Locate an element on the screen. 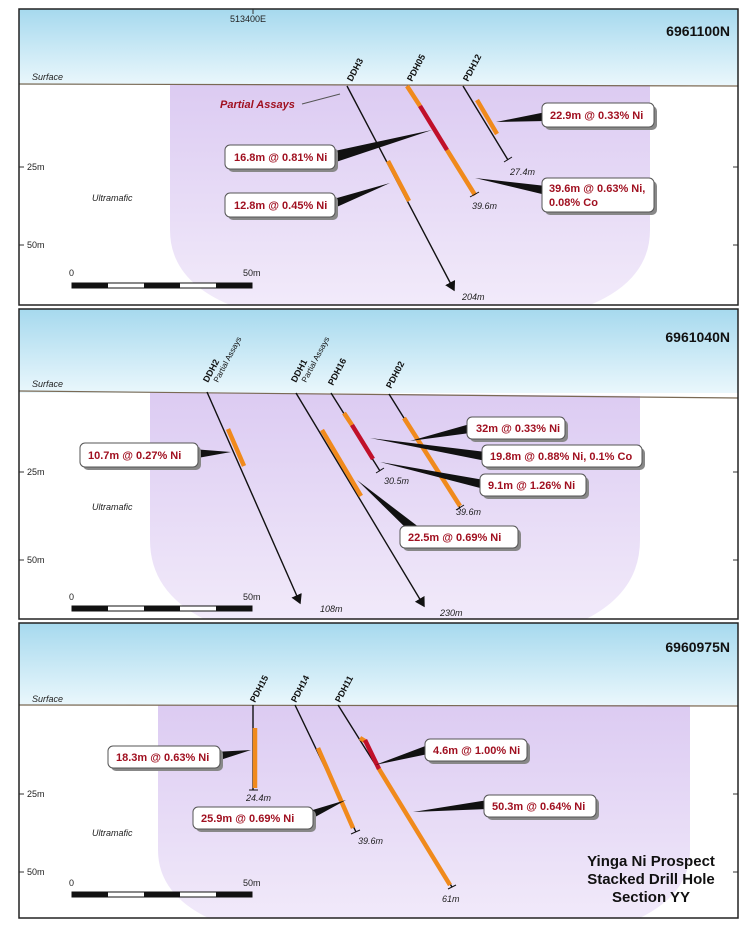 Image resolution: width=740 pixels, height=928 pixels. intercept: 12.8m @ 0.45% Ni is located at coordinates (280, 206).